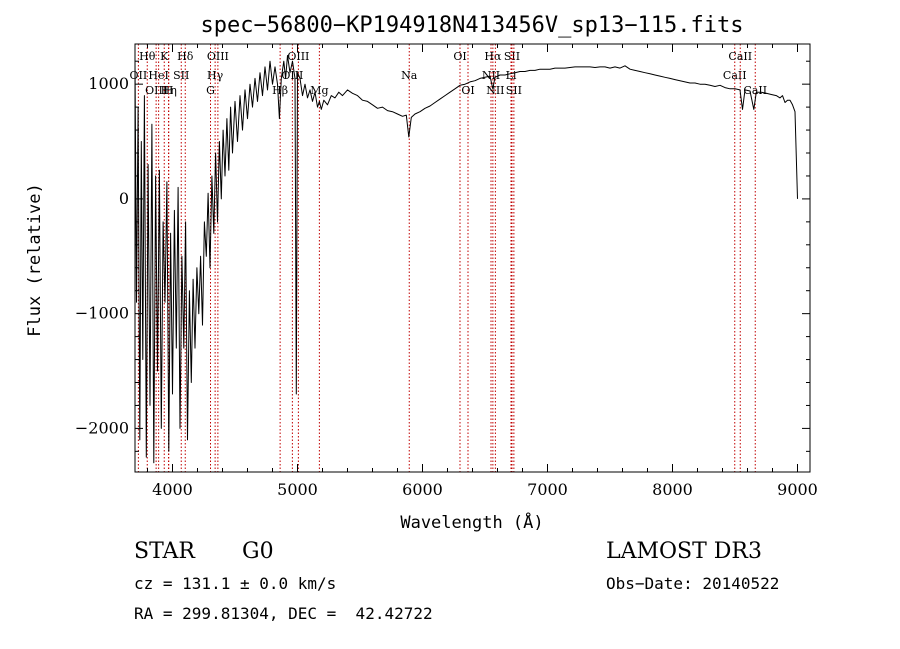 The image size is (900, 649). Describe the element at coordinates (409, 75) in the screenshot. I see `line-marker-label-16: Na` at that location.